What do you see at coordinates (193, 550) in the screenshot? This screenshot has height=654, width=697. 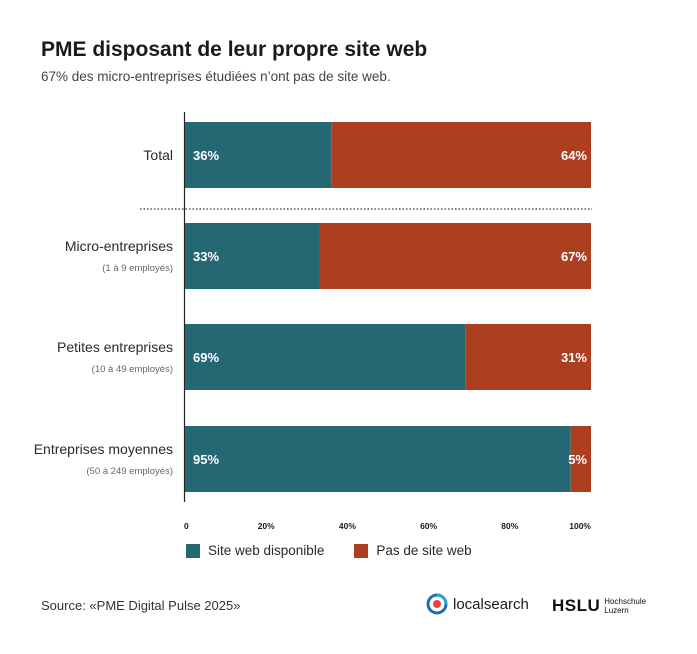 I see `legend-swatch-site-web` at bounding box center [193, 550].